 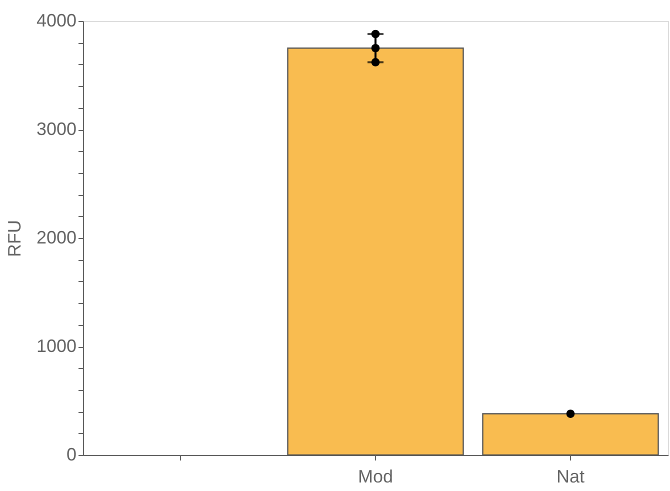 I want to click on x-tick-label: Mod, so click(x=376, y=476).